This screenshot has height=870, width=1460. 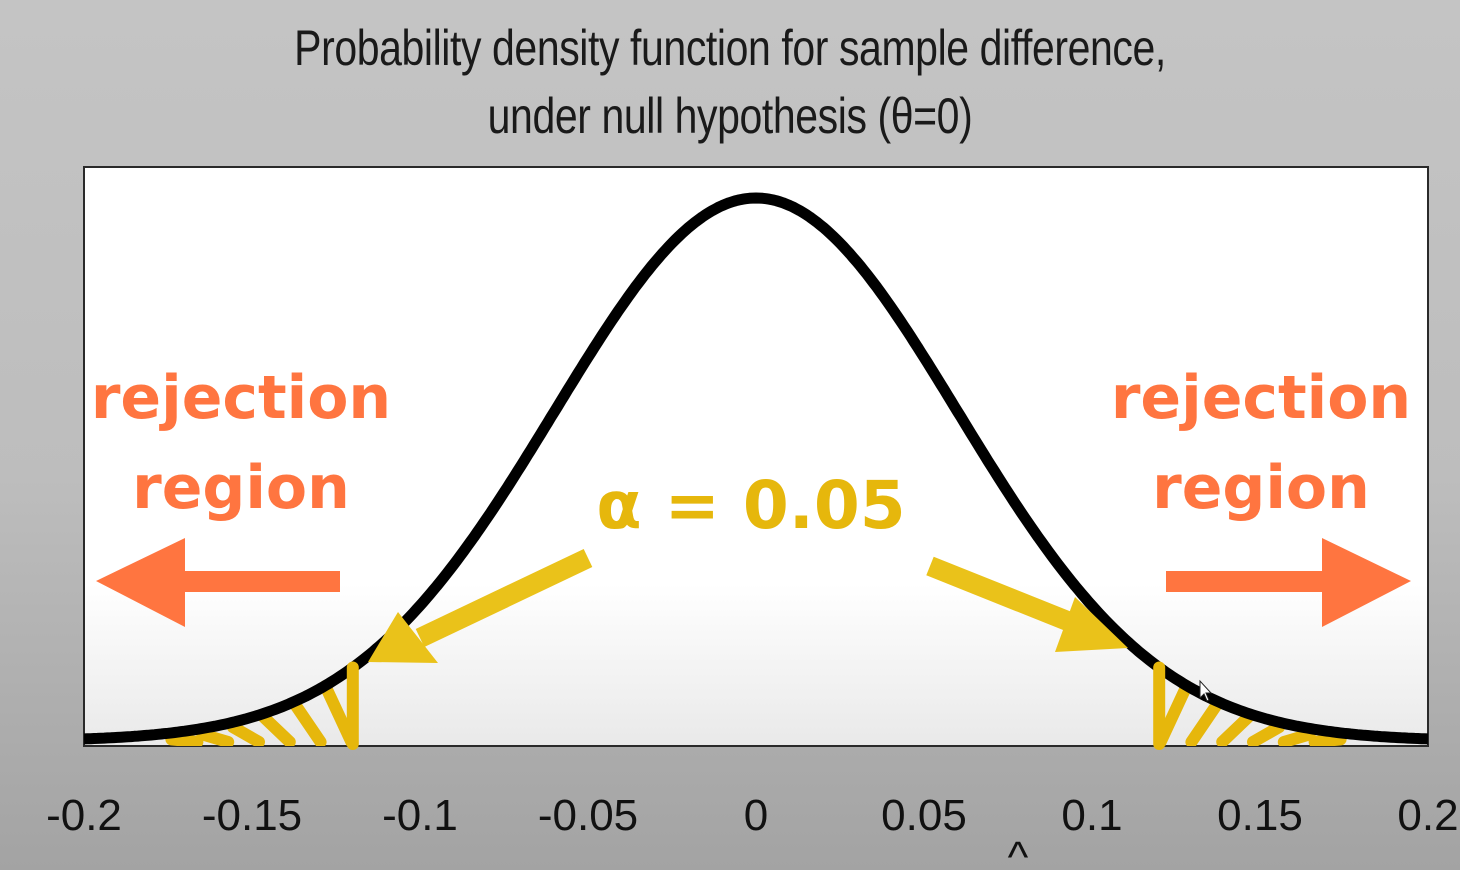 I want to click on x-tick-label: 0.1, so click(x=1091, y=815).